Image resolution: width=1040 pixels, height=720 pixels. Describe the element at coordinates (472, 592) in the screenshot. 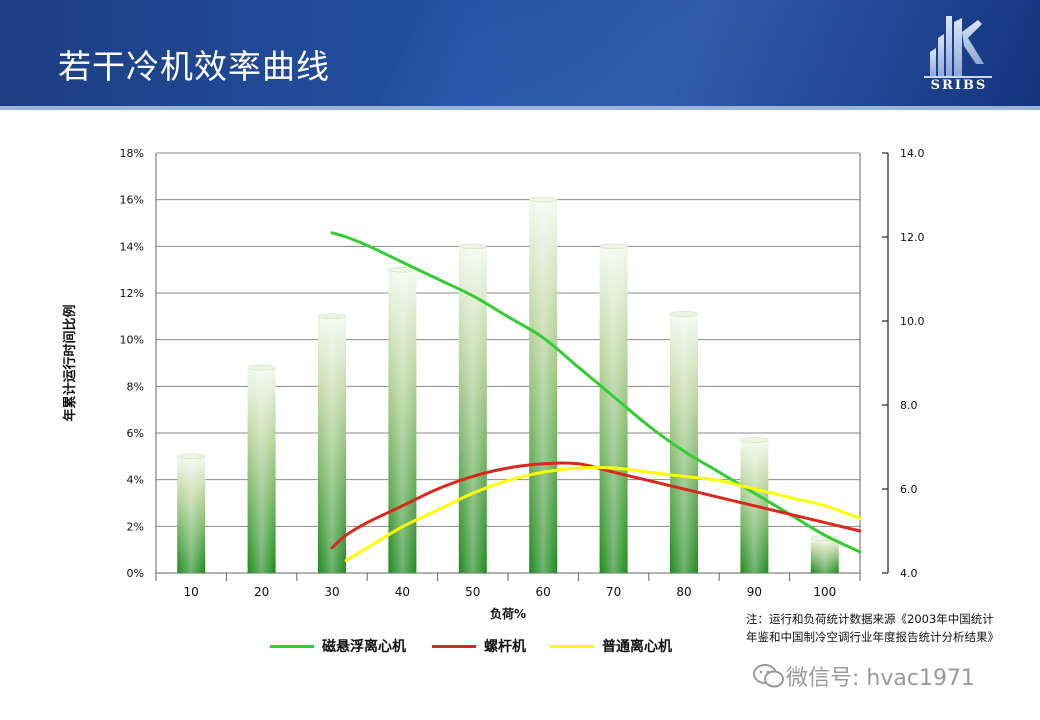

I see `x-tick-label: 50` at that location.